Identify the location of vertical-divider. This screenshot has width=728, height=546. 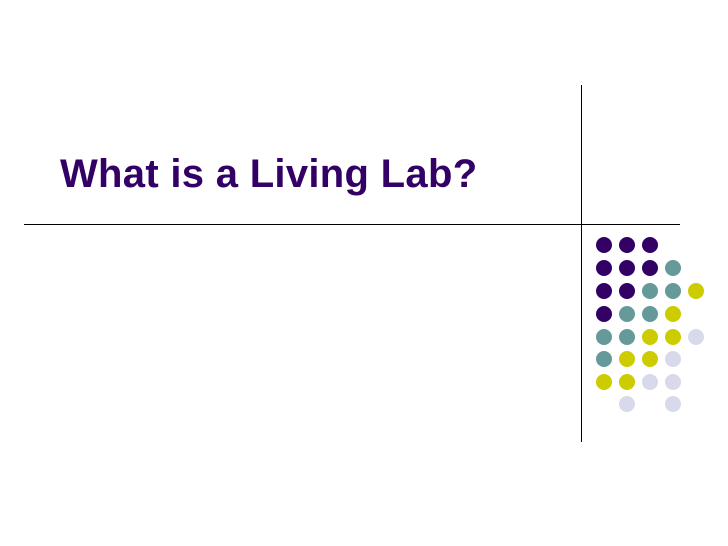
(581, 263).